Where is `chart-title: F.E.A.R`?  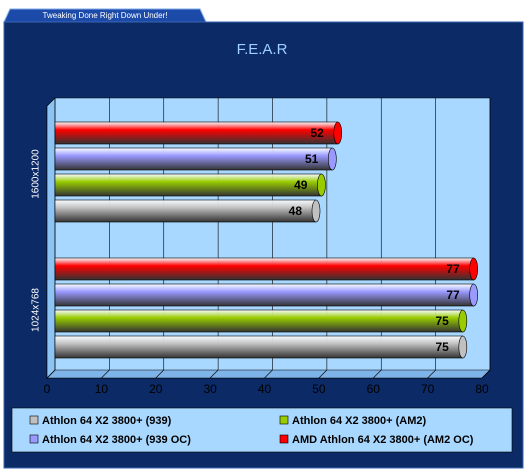
chart-title: F.E.A.R is located at coordinates (262, 49).